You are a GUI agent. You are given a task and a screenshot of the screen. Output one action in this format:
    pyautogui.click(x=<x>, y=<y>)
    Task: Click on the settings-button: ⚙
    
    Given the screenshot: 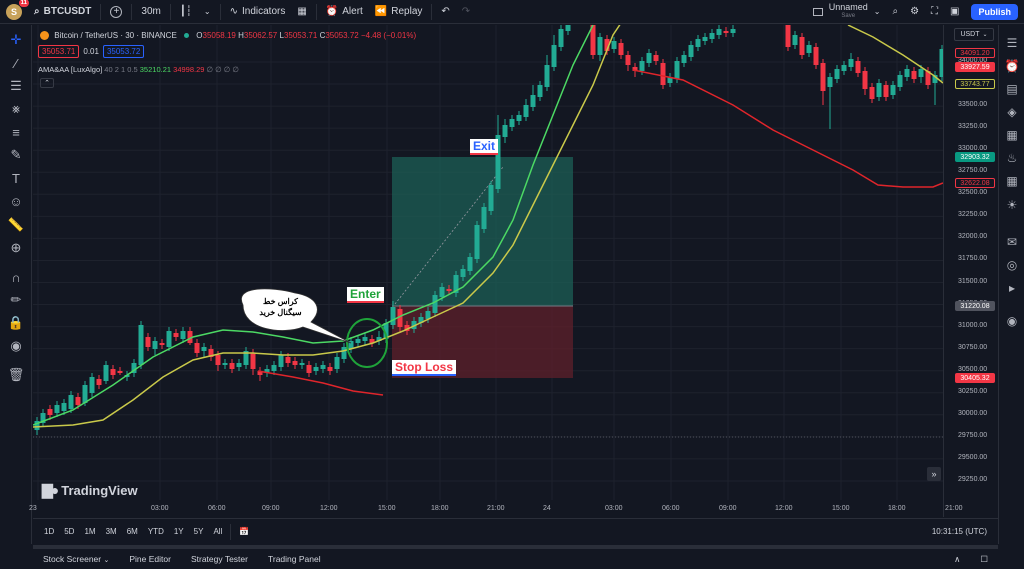 What is the action you would take?
    pyautogui.click(x=914, y=12)
    